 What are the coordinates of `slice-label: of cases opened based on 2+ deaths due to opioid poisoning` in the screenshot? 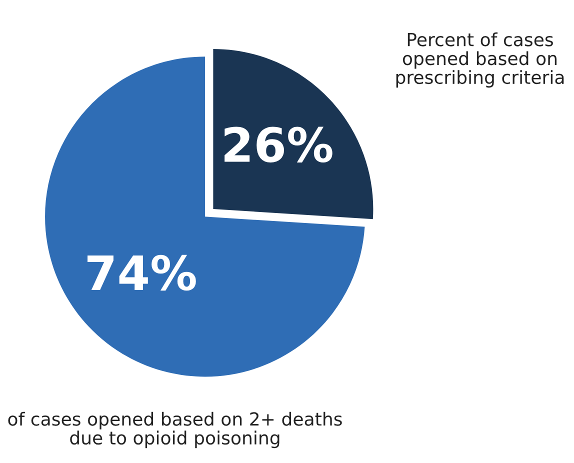 It's located at (175, 430).